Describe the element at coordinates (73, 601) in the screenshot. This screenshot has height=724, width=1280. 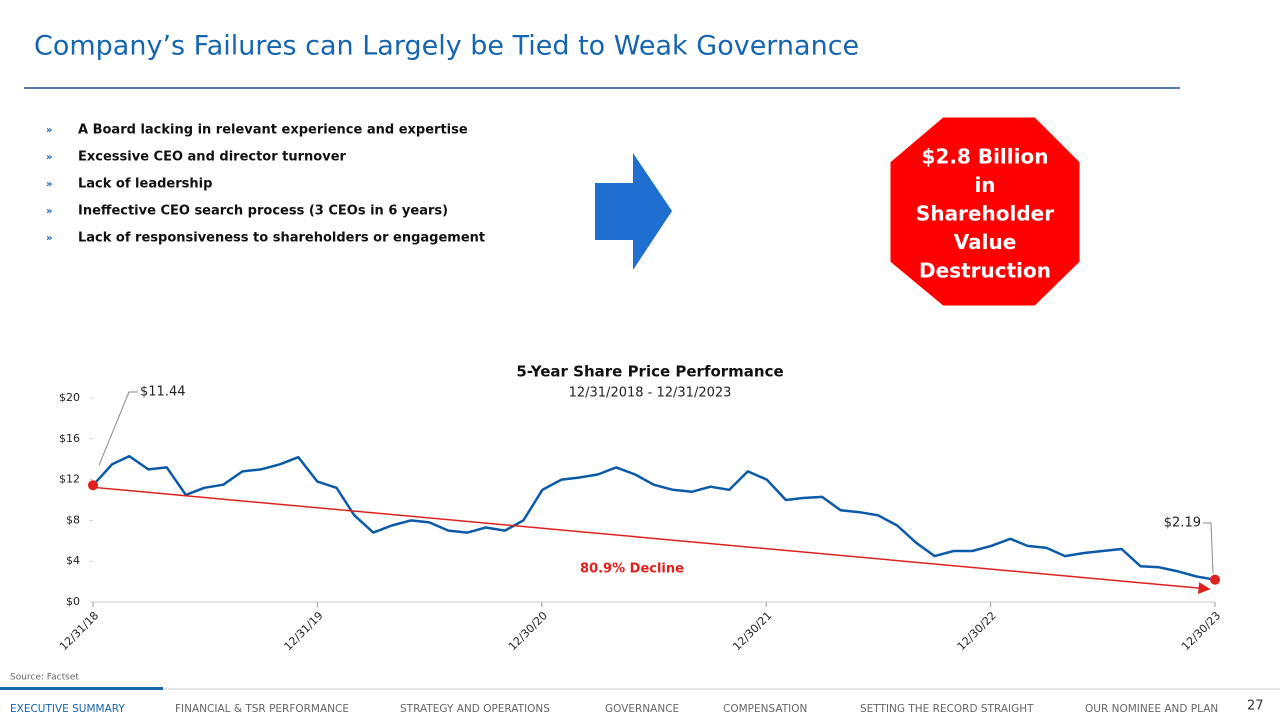
I see `y-tick-label: $0` at that location.